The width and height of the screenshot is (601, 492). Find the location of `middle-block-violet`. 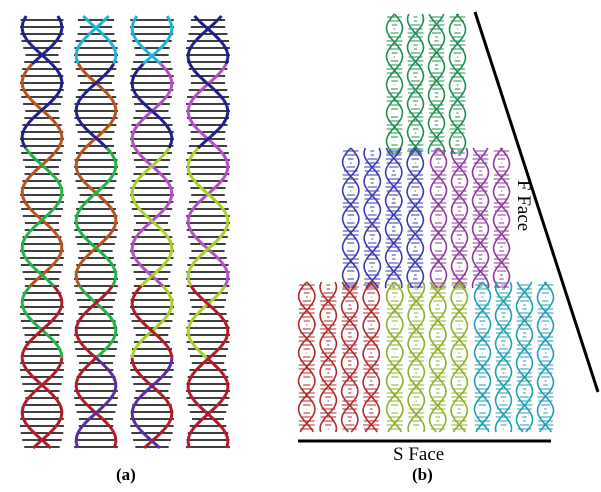

middle-block-violet is located at coordinates (470, 218).